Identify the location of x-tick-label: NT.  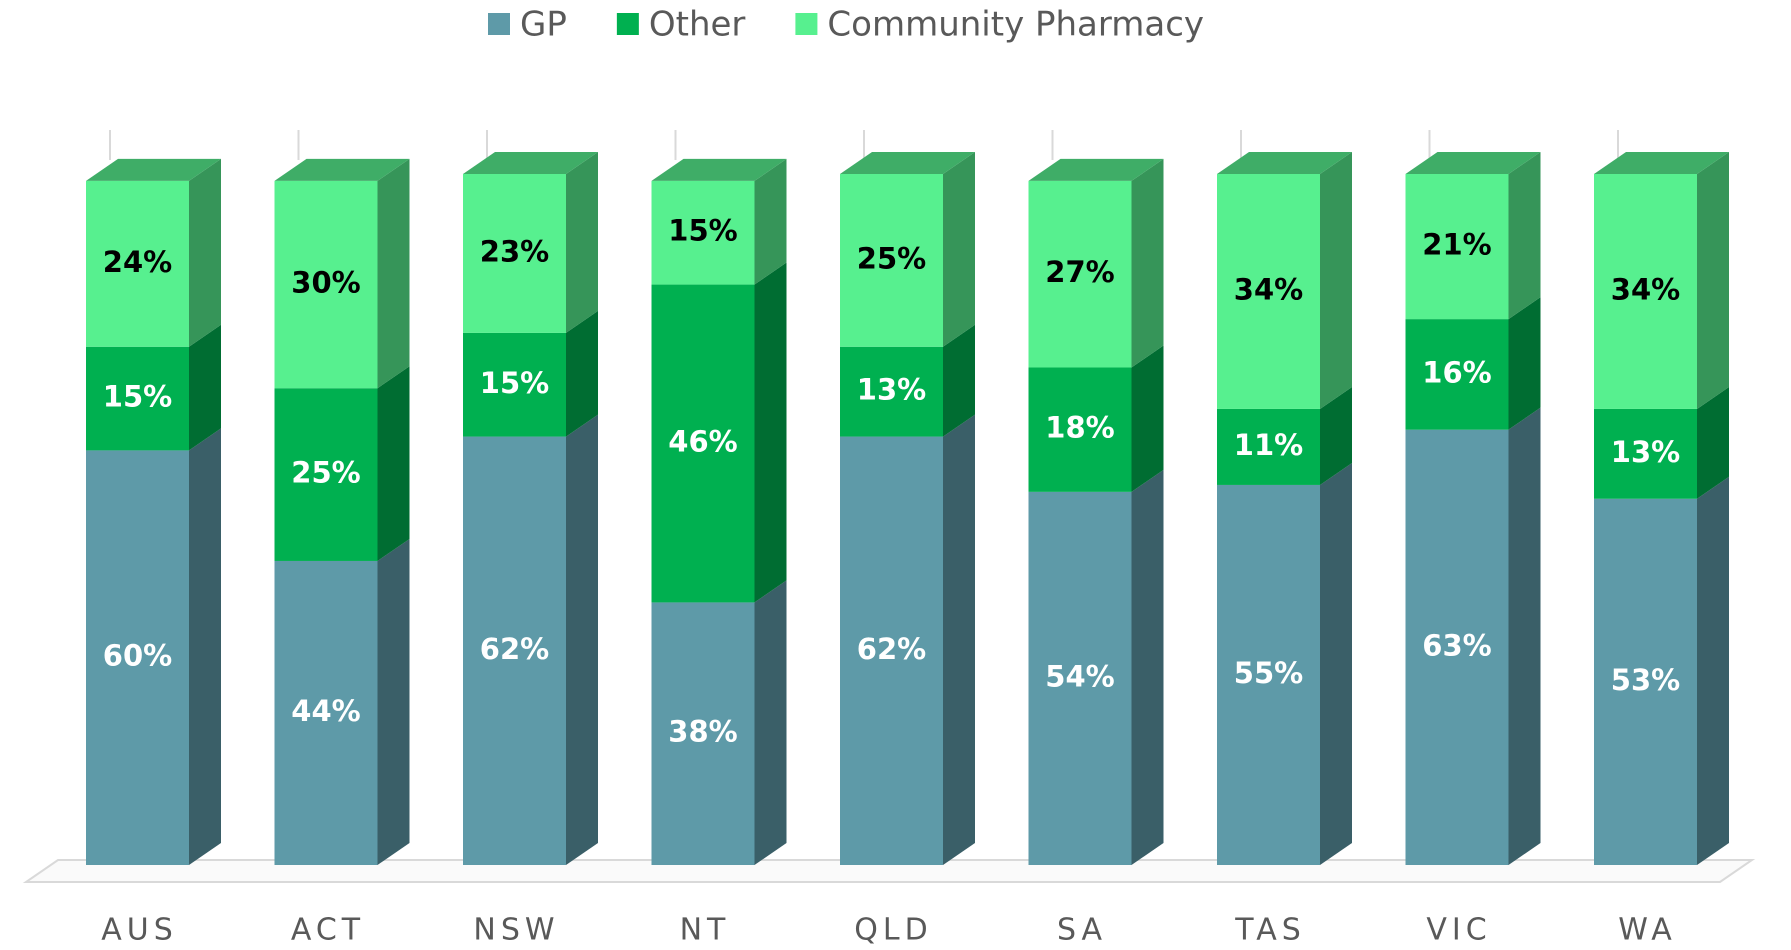
(705, 930).